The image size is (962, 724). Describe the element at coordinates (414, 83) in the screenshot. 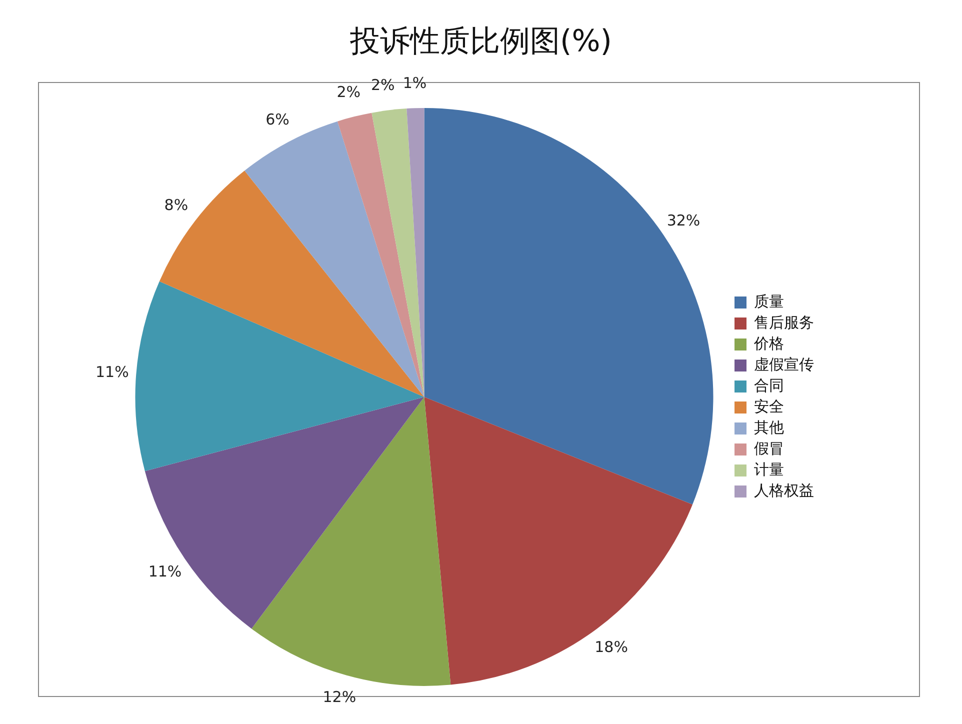

I see `data-label: 1%` at that location.